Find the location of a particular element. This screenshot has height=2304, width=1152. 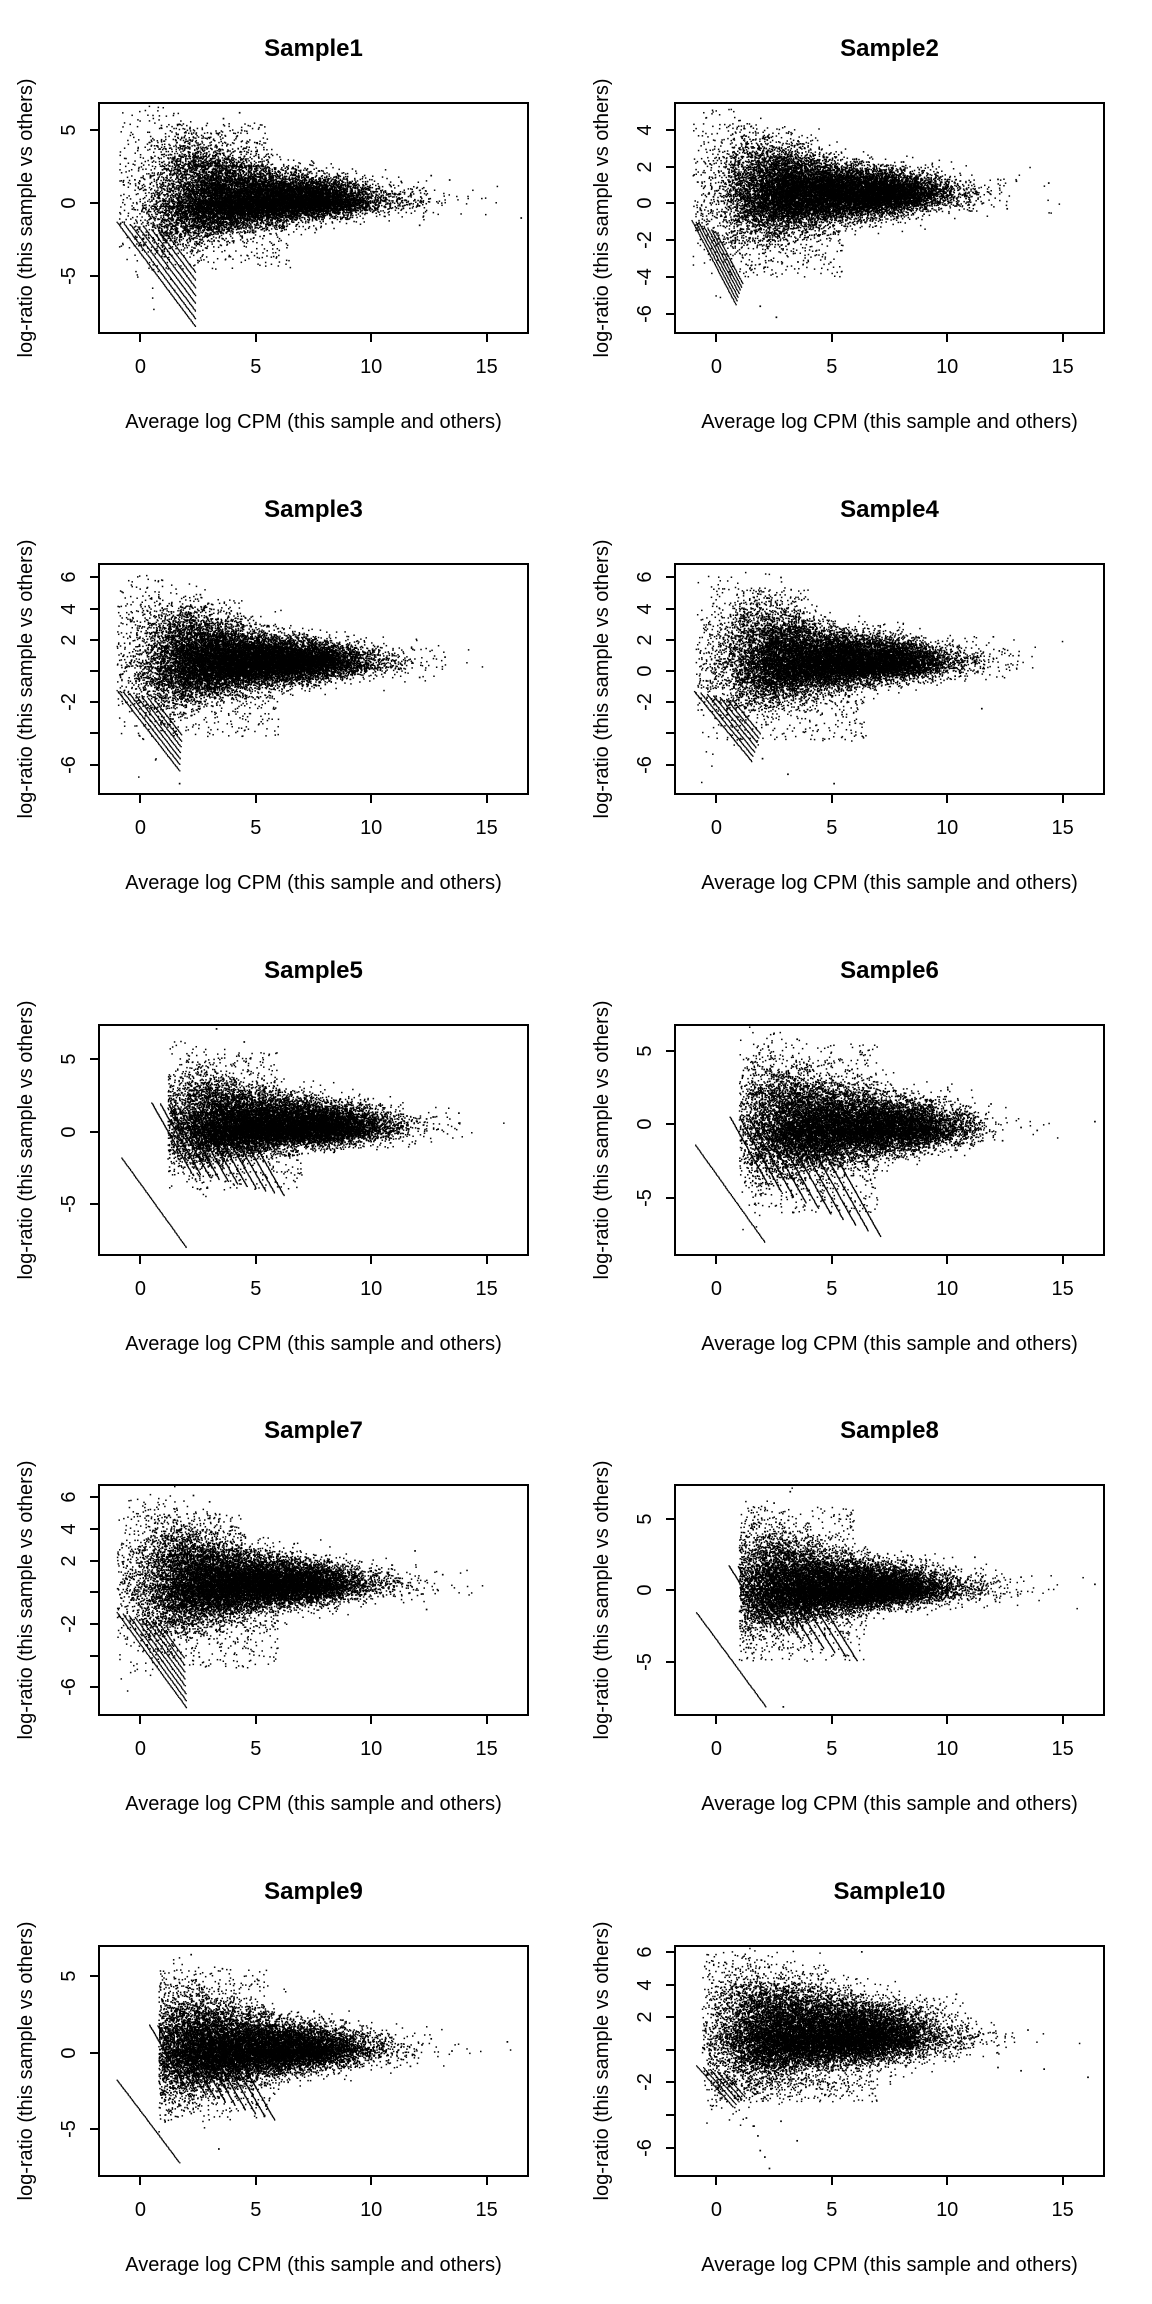

plot-title: Sample2 is located at coordinates (889, 48).